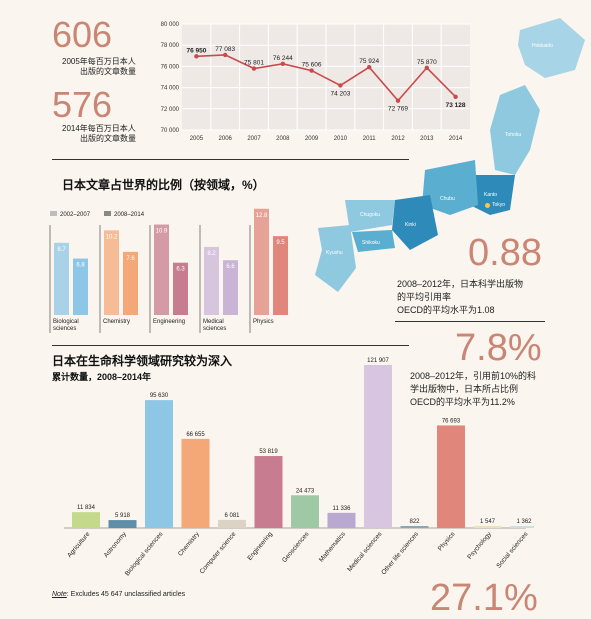 This screenshot has width=591, height=619. I want to click on category-label: Psychology, so click(479, 545).